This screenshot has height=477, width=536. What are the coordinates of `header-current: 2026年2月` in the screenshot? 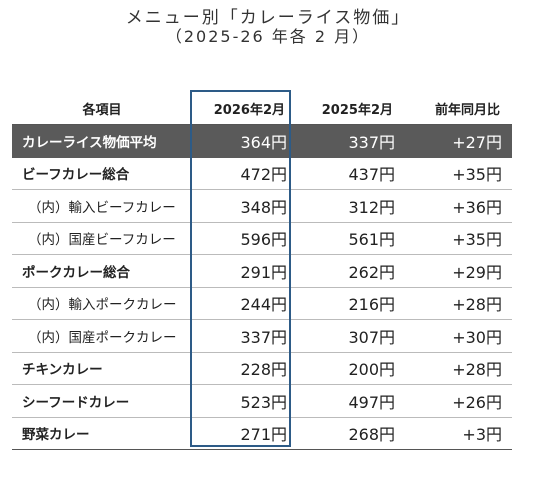 It's located at (244, 108).